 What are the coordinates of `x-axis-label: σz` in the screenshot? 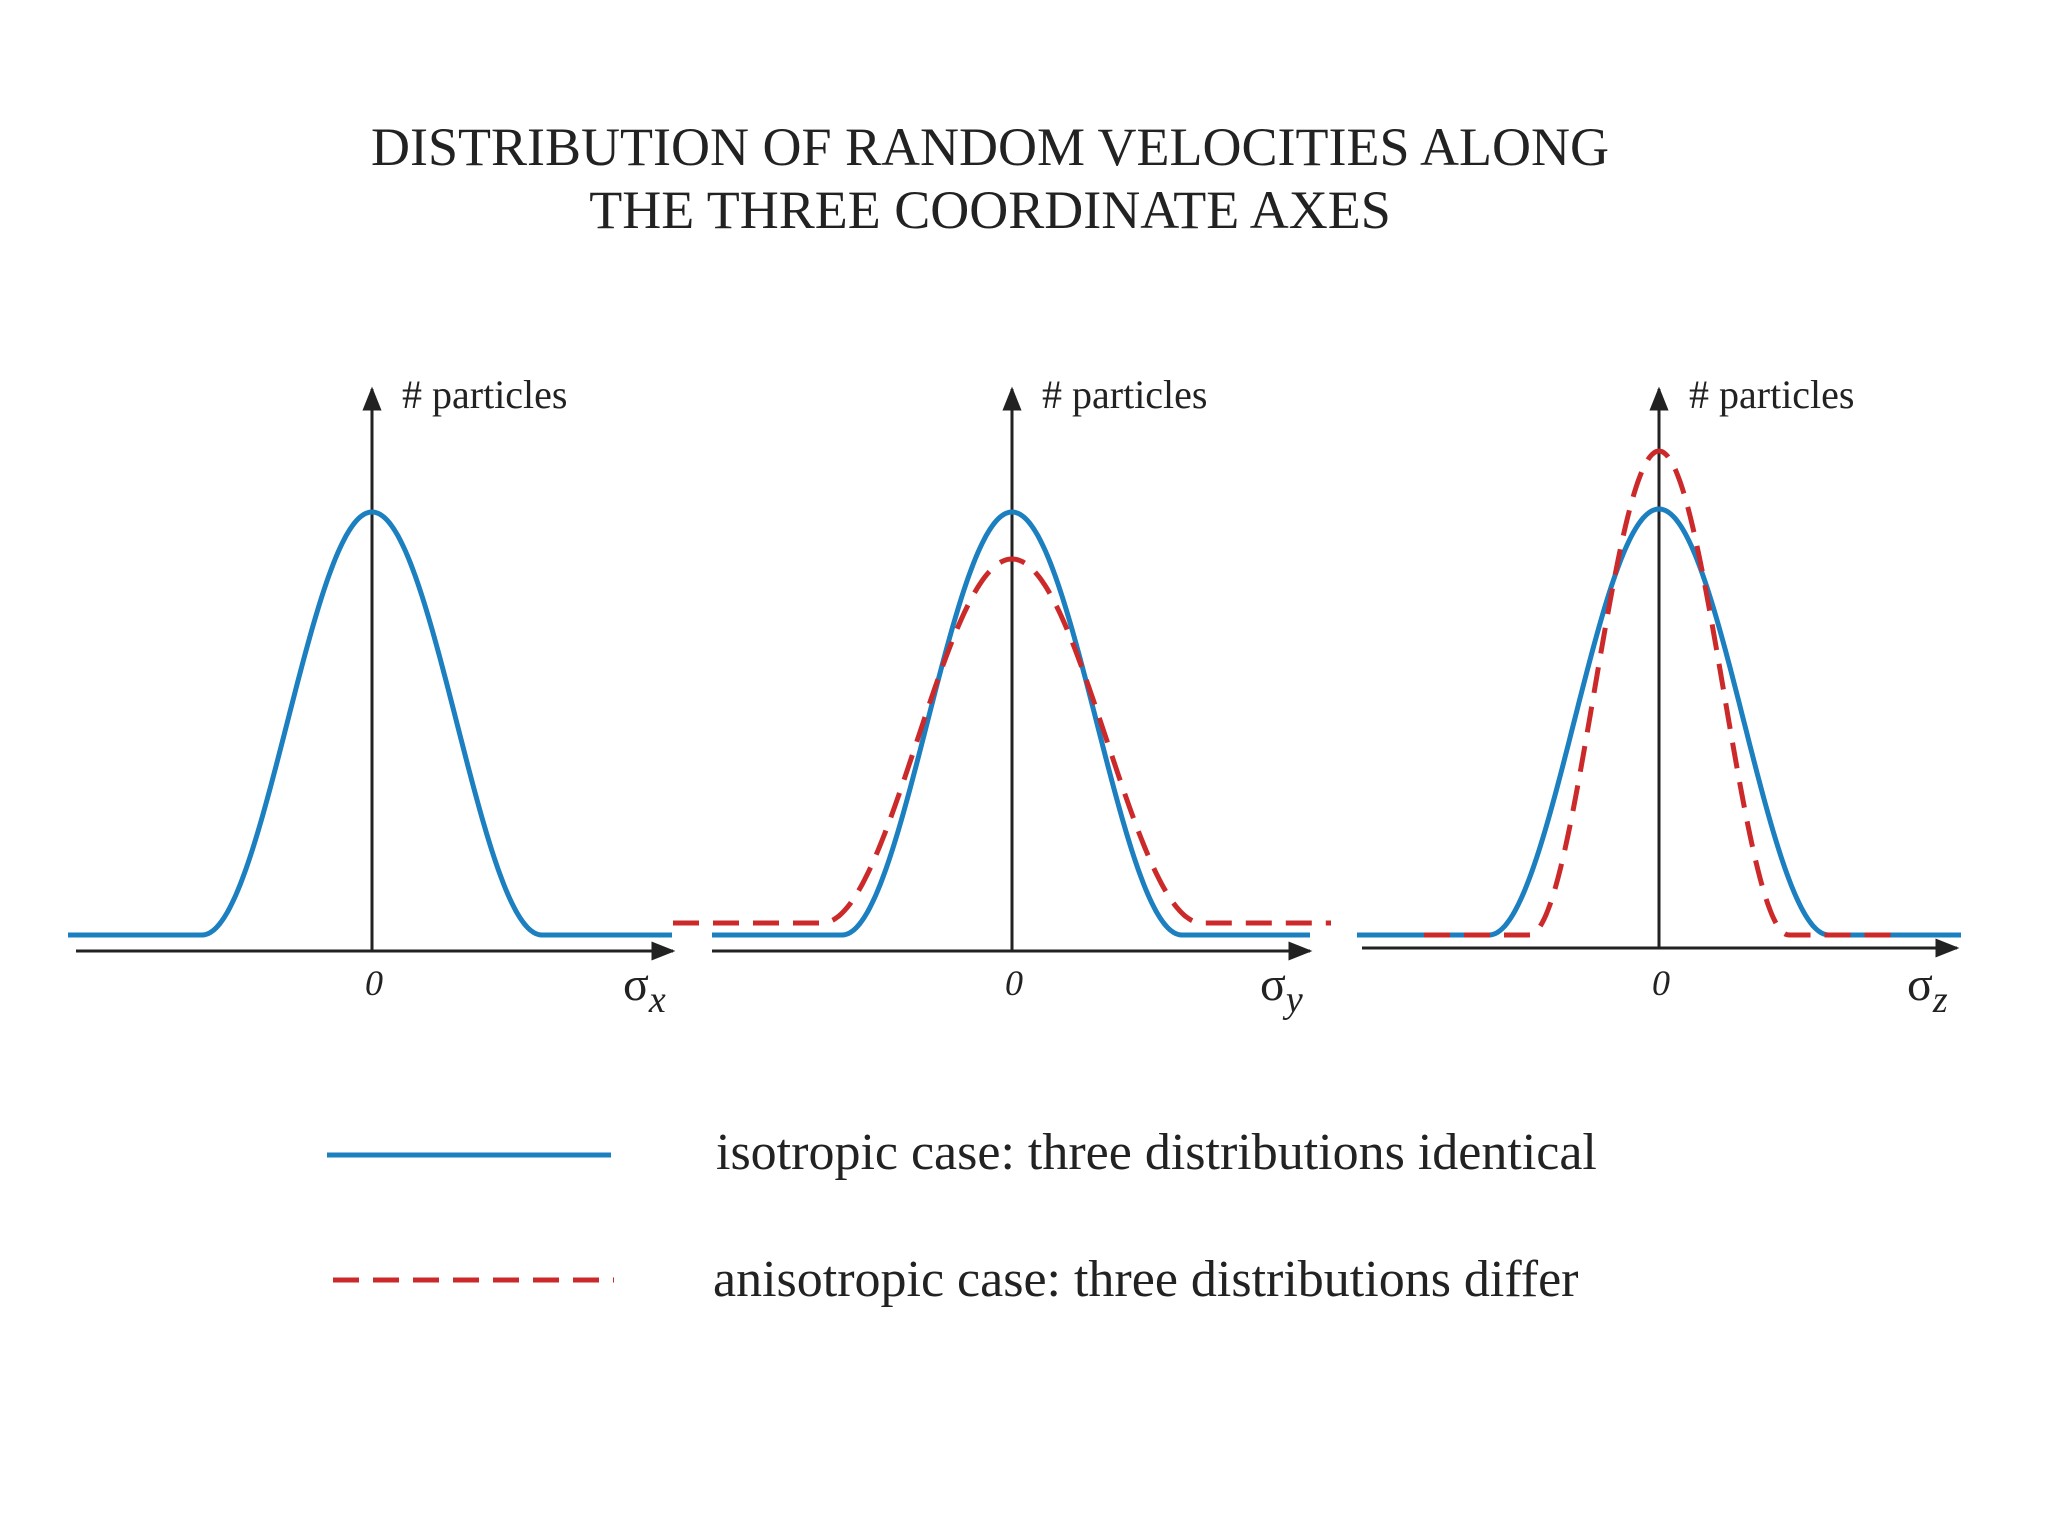 It's located at (1927, 989).